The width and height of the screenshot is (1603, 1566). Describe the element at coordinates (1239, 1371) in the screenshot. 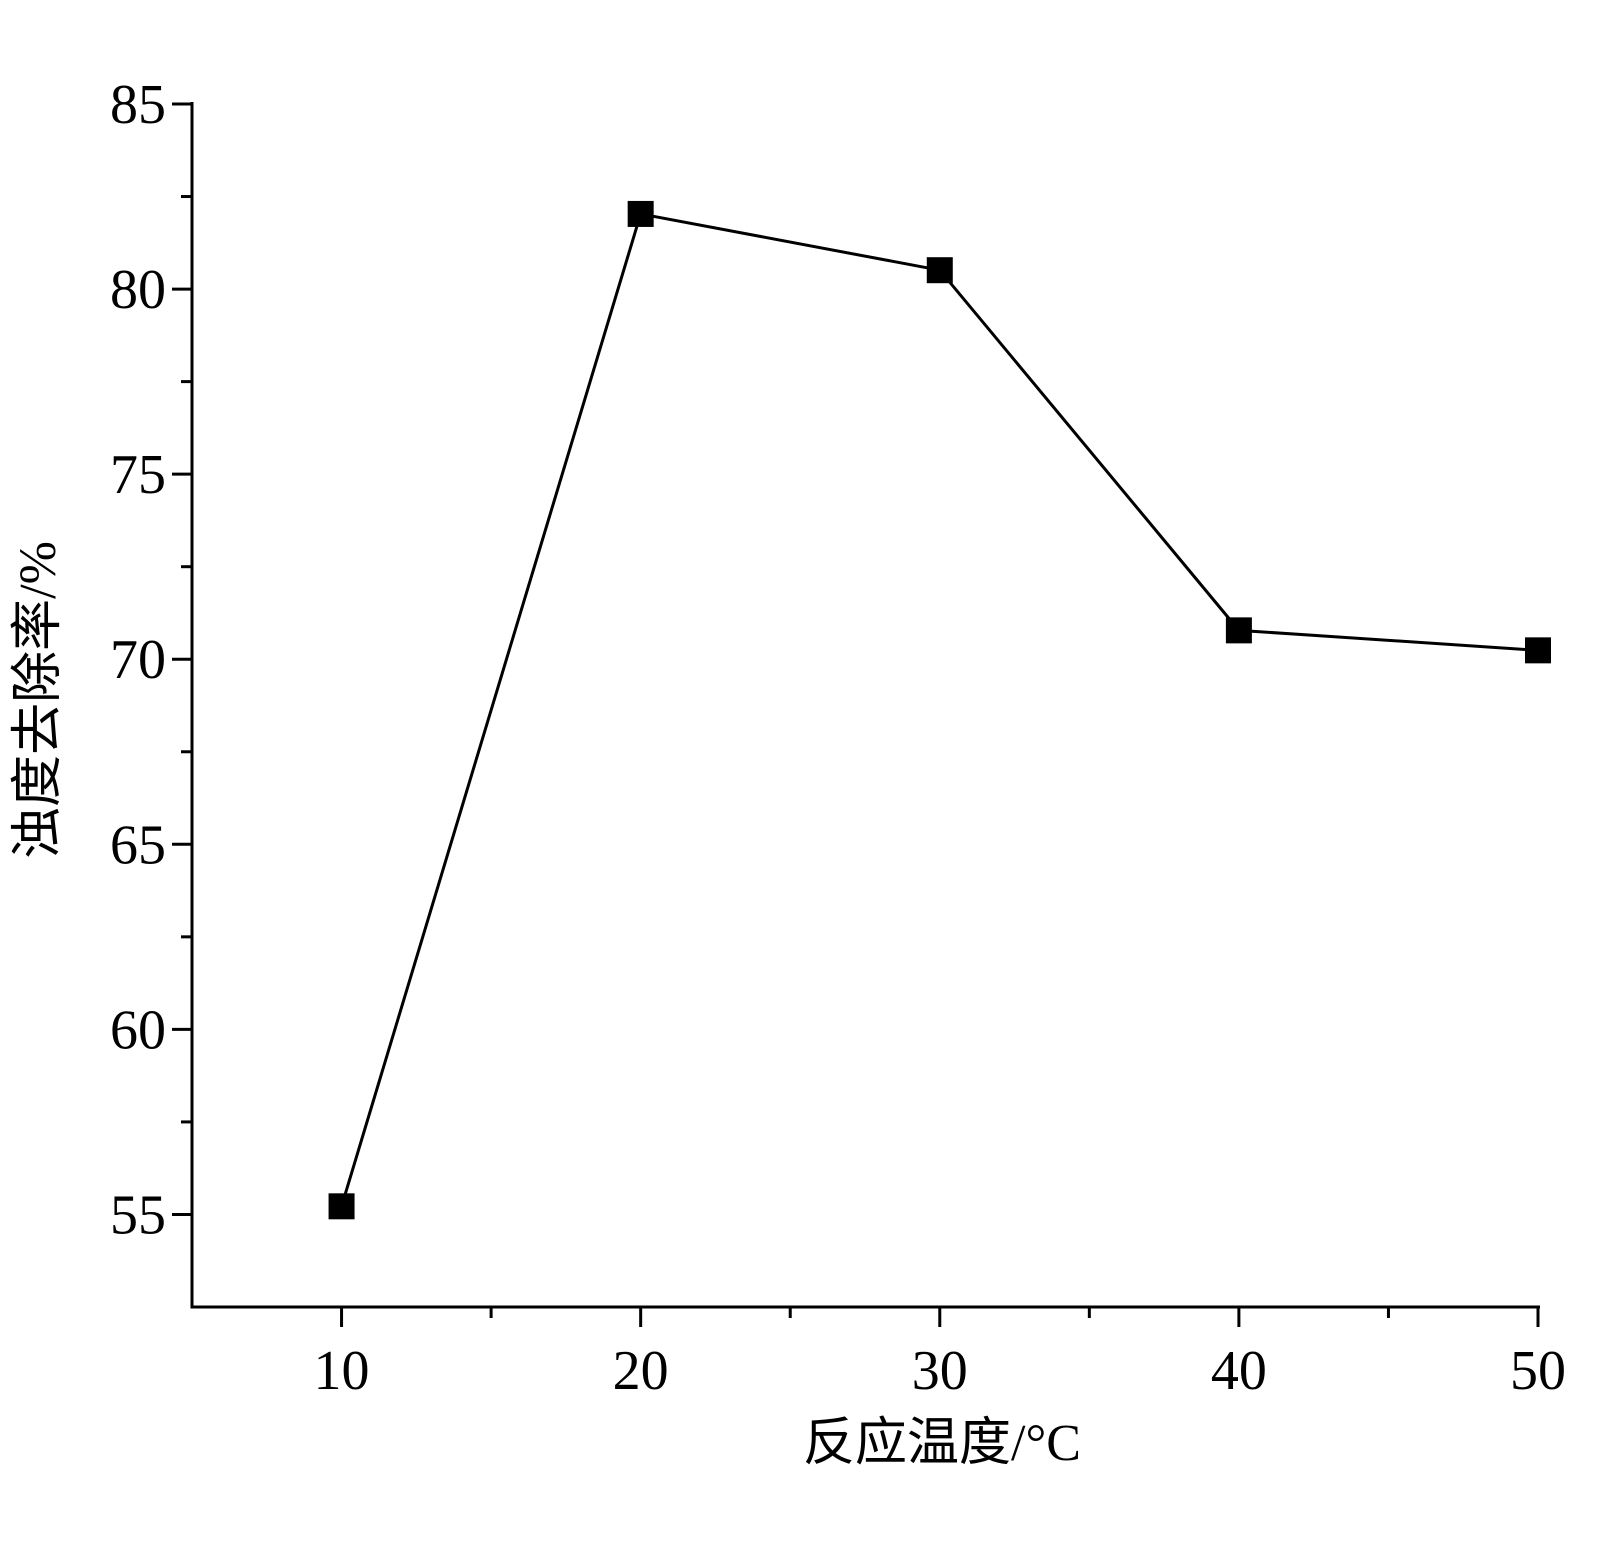

I see `x-tick-label: 40` at that location.